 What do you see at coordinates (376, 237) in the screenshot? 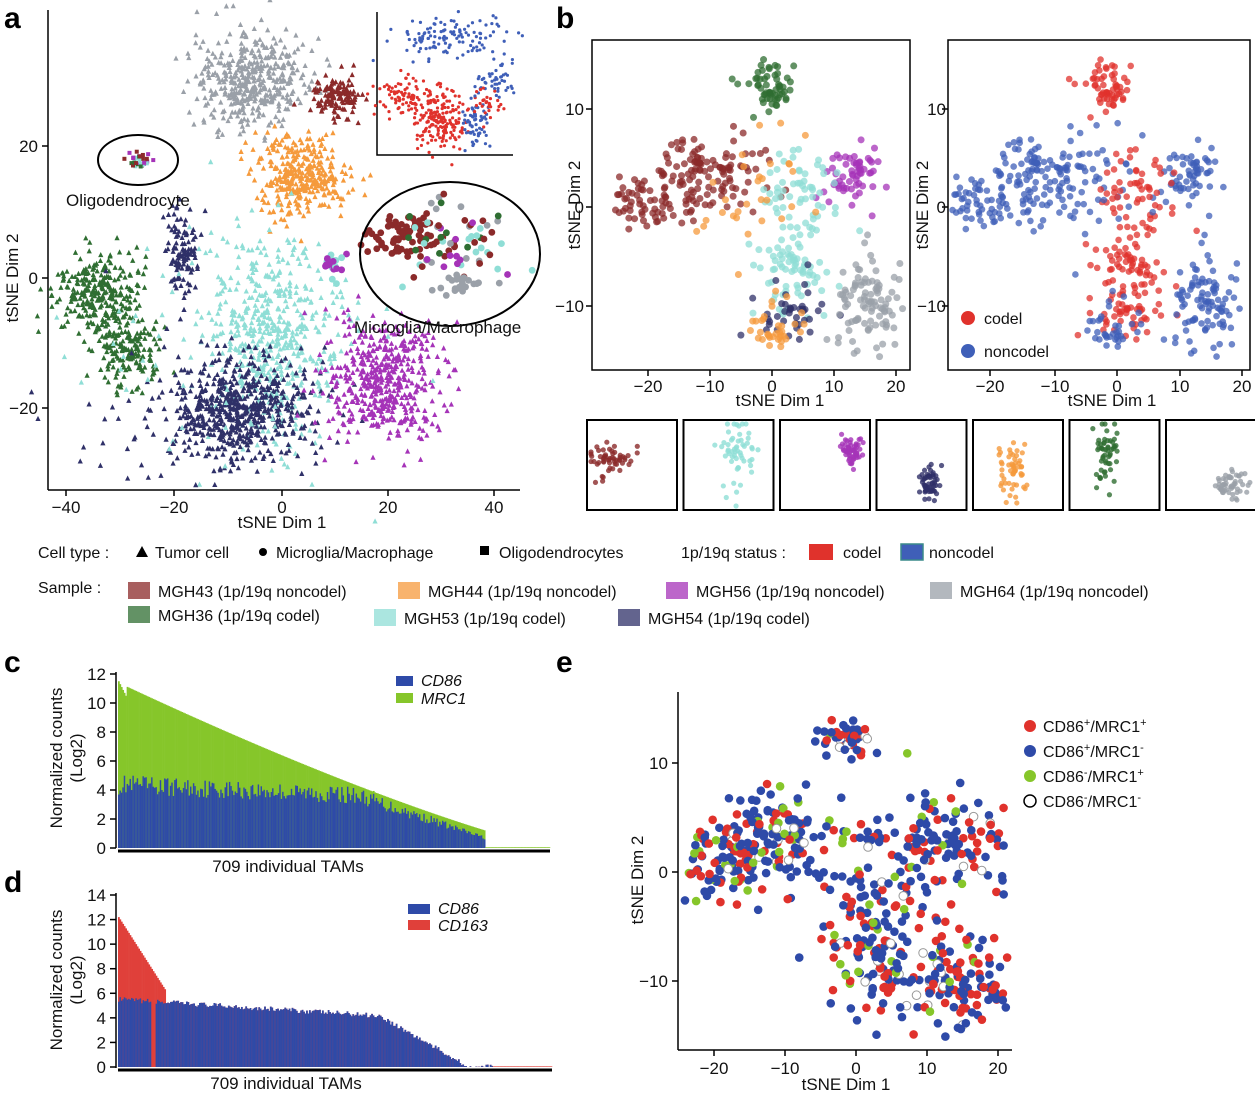
I see `microglia-point` at bounding box center [376, 237].